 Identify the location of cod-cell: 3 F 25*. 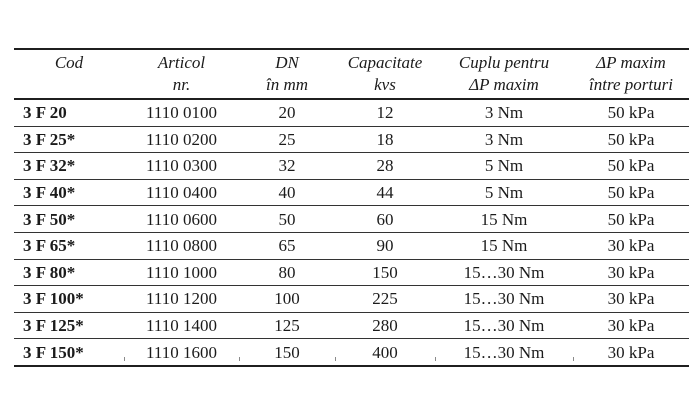
(69, 140).